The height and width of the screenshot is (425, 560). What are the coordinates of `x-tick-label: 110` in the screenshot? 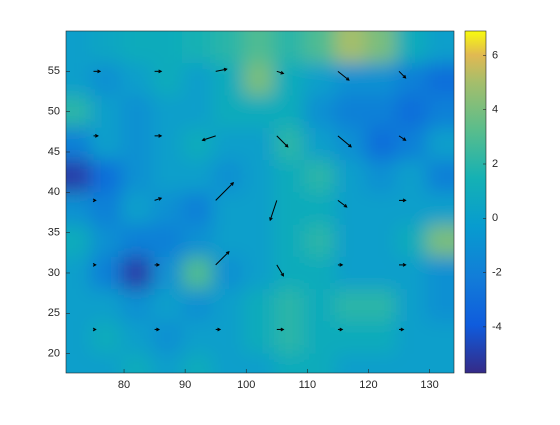 It's located at (308, 385).